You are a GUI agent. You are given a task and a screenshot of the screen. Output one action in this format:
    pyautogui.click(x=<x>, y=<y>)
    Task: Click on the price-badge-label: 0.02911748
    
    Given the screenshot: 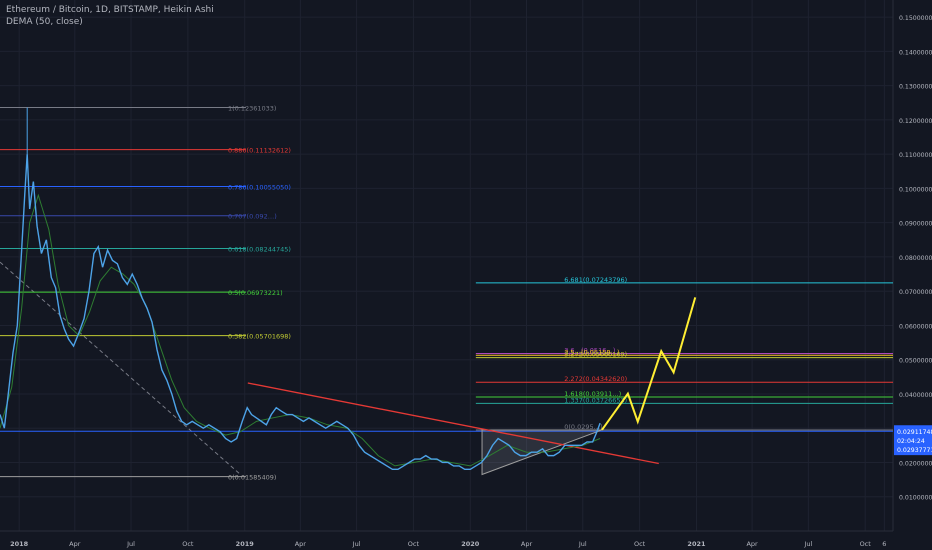 What is the action you would take?
    pyautogui.click(x=914, y=432)
    